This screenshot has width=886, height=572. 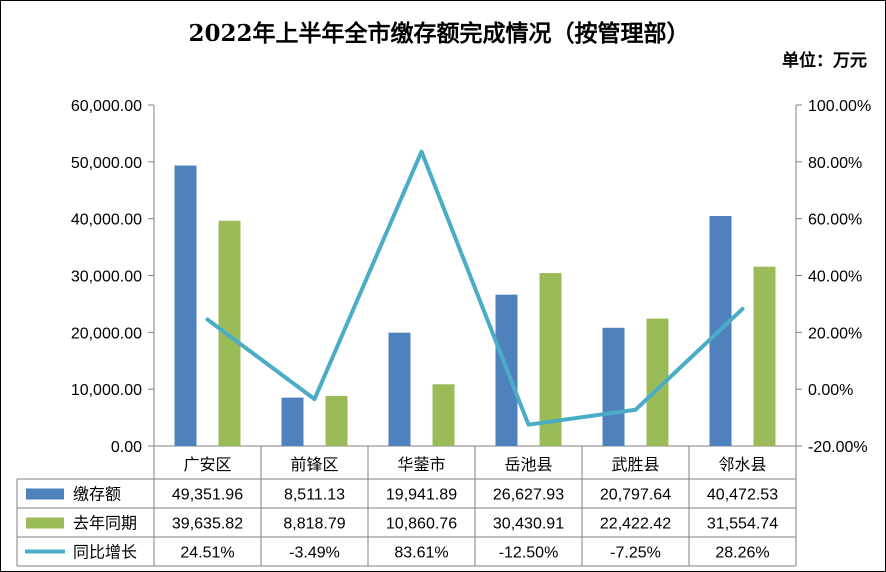 What do you see at coordinates (835, 277) in the screenshot?
I see `right-tick-label: 40.00%` at bounding box center [835, 277].